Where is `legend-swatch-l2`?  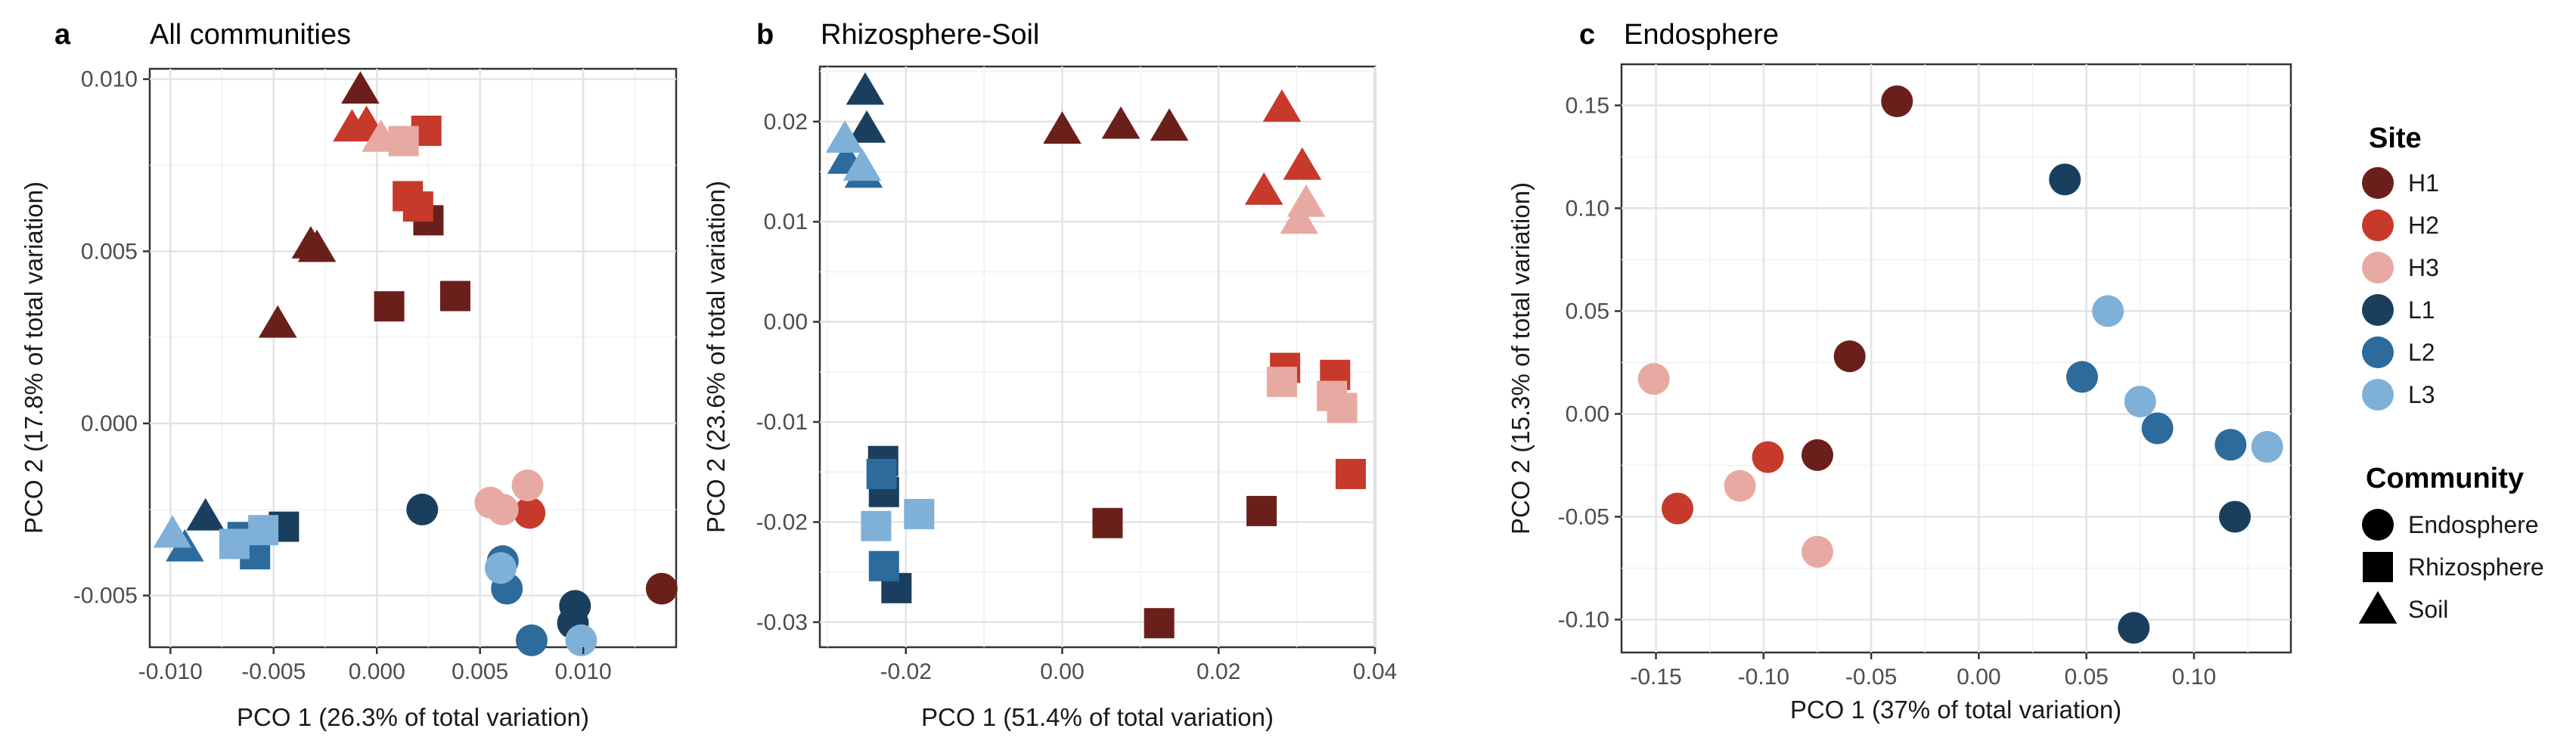
legend-swatch-l2 is located at coordinates (2378, 352).